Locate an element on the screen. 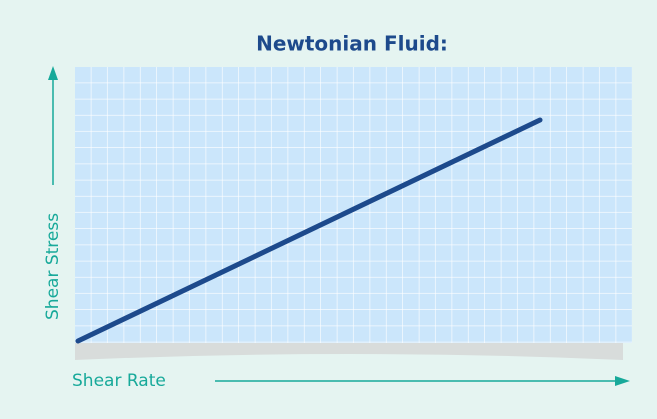 The width and height of the screenshot is (657, 419). x-arrow-head is located at coordinates (622, 381).